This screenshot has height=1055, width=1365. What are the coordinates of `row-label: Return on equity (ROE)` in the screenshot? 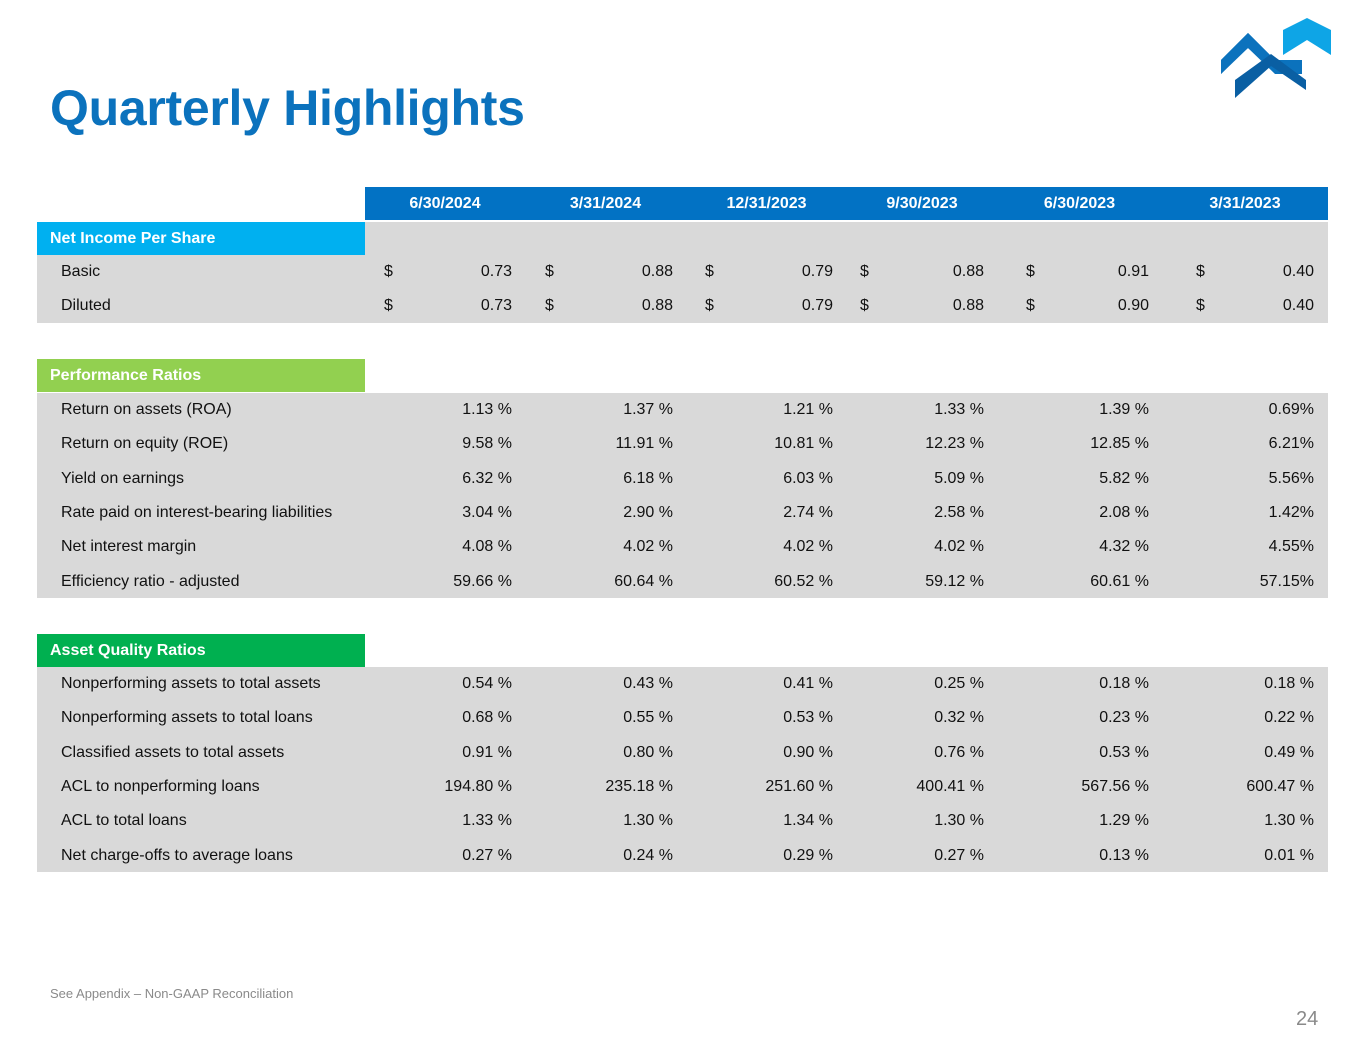 It's located at (145, 444).